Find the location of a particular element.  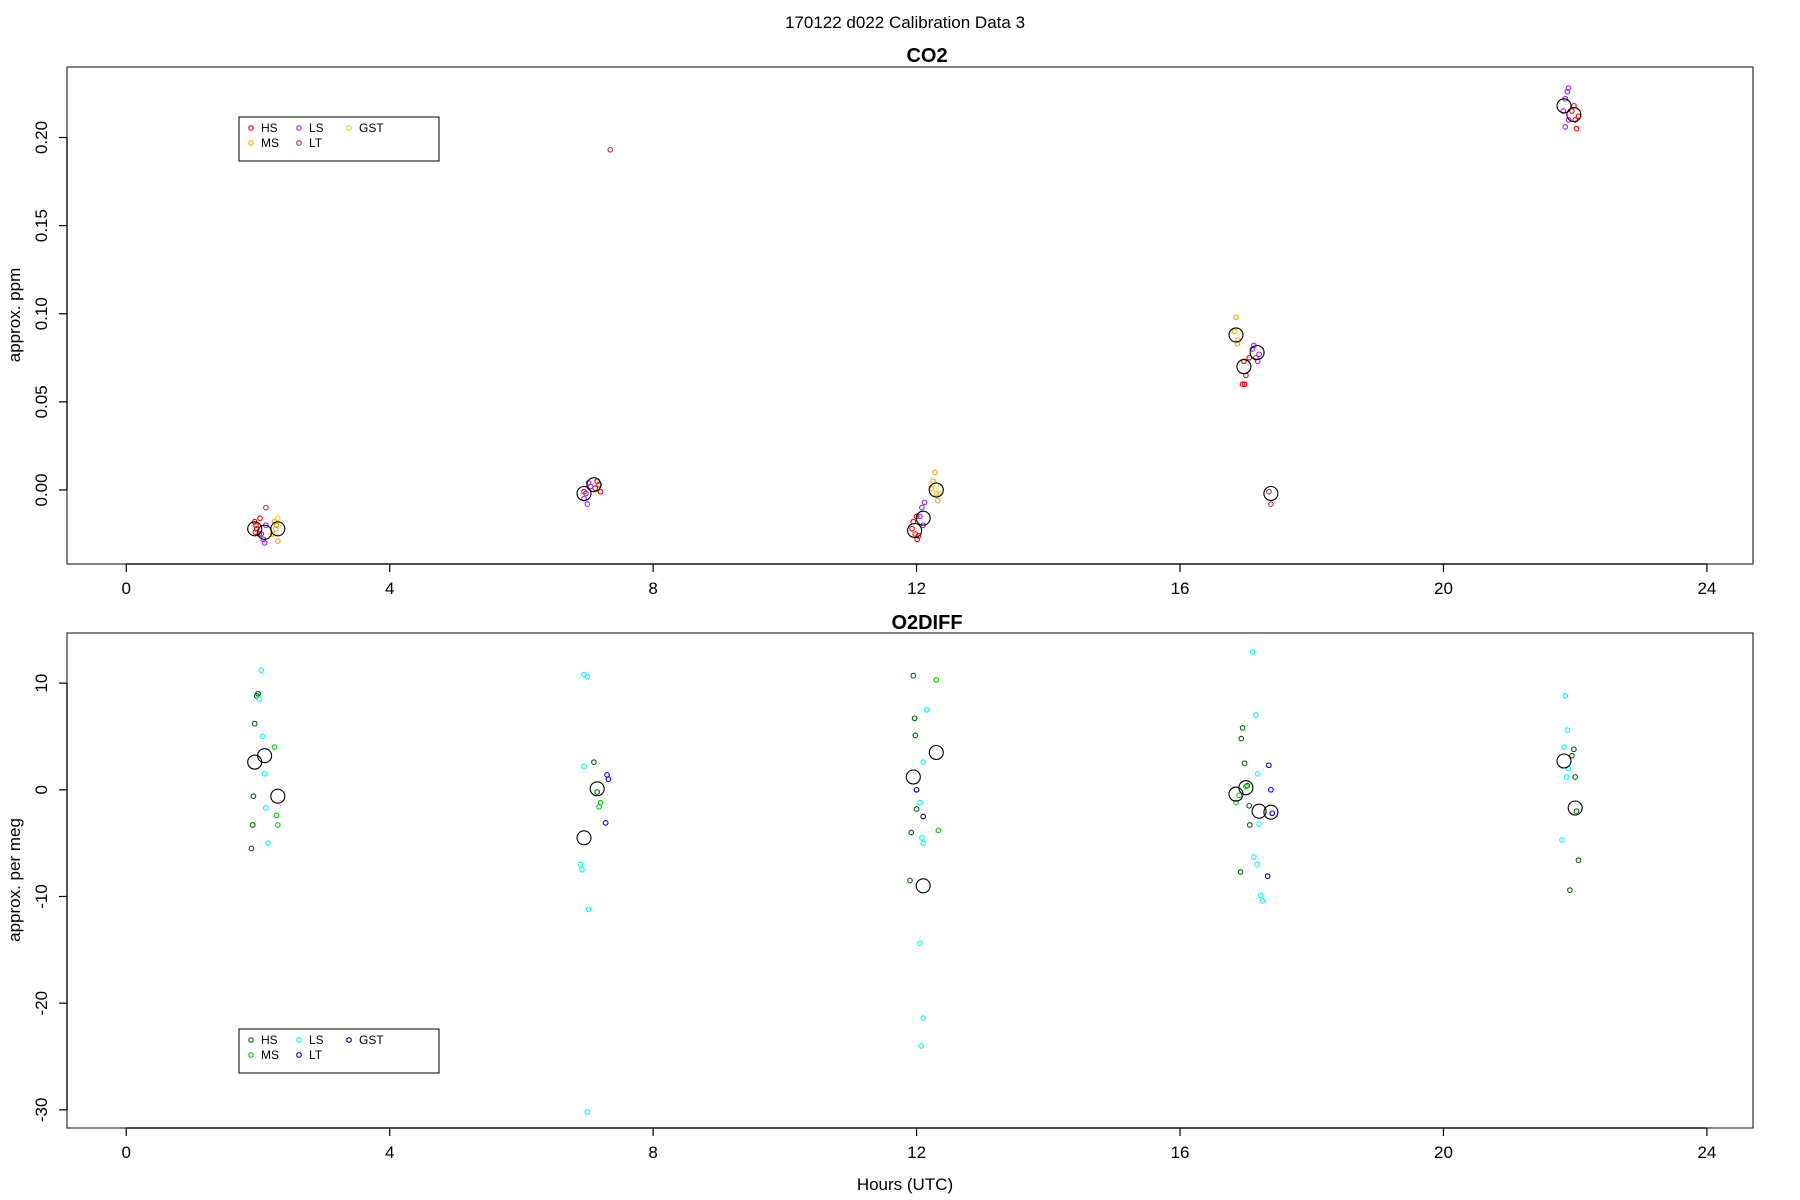

x-tick-label: 8 is located at coordinates (652, 588).